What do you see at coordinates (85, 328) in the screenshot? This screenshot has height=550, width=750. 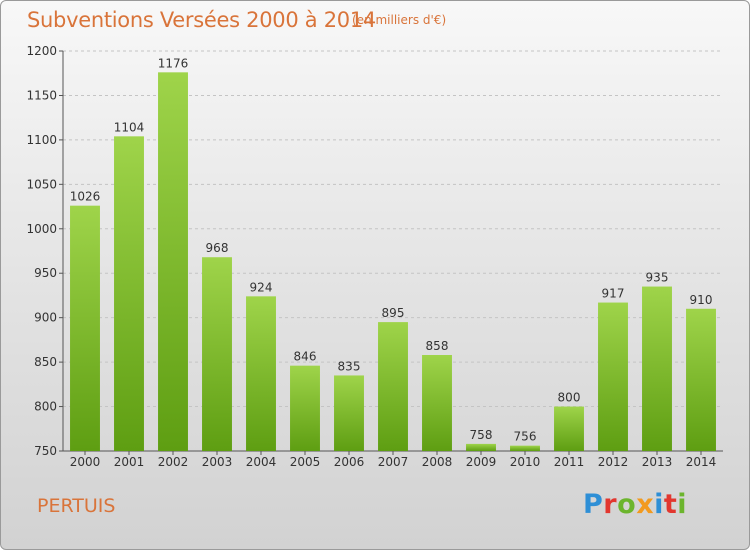 I see `bar-2000` at bounding box center [85, 328].